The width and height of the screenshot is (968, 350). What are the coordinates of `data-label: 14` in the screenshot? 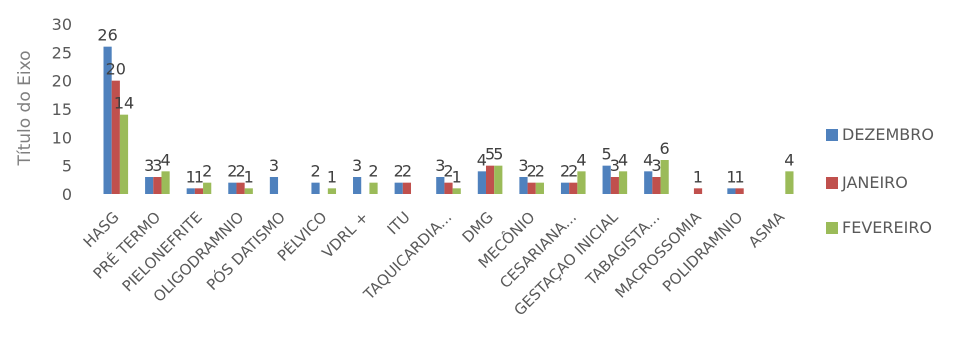 It's located at (124, 103).